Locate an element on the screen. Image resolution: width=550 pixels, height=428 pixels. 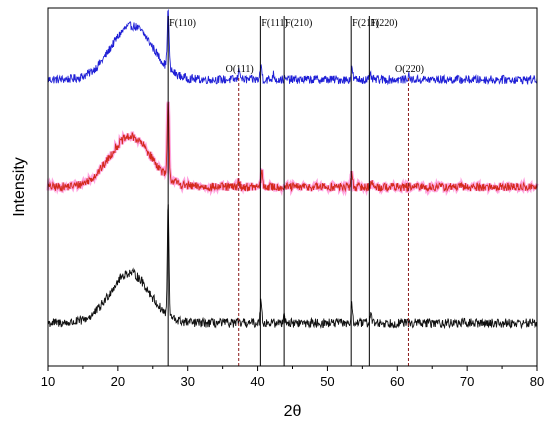
reference-label-3: F(111) is located at coordinates (274, 23).